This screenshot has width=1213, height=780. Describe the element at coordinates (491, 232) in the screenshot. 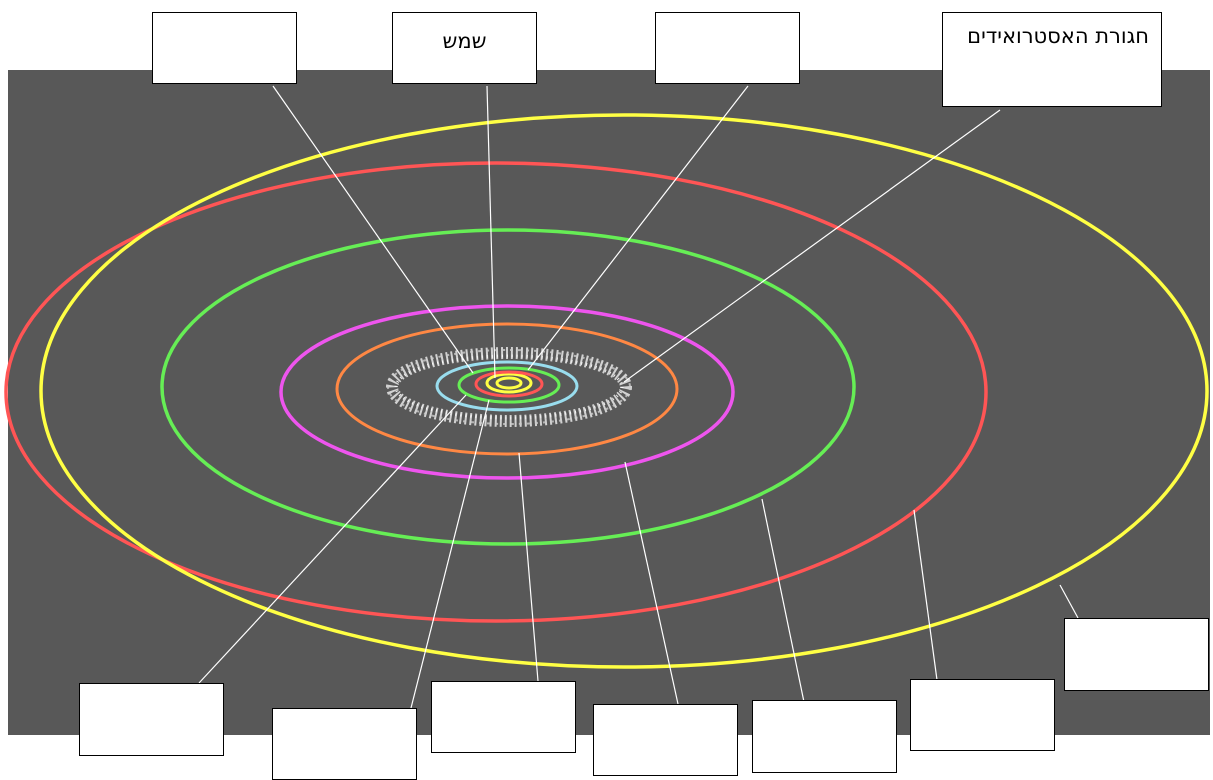

I see `pointer-line-sun` at that location.